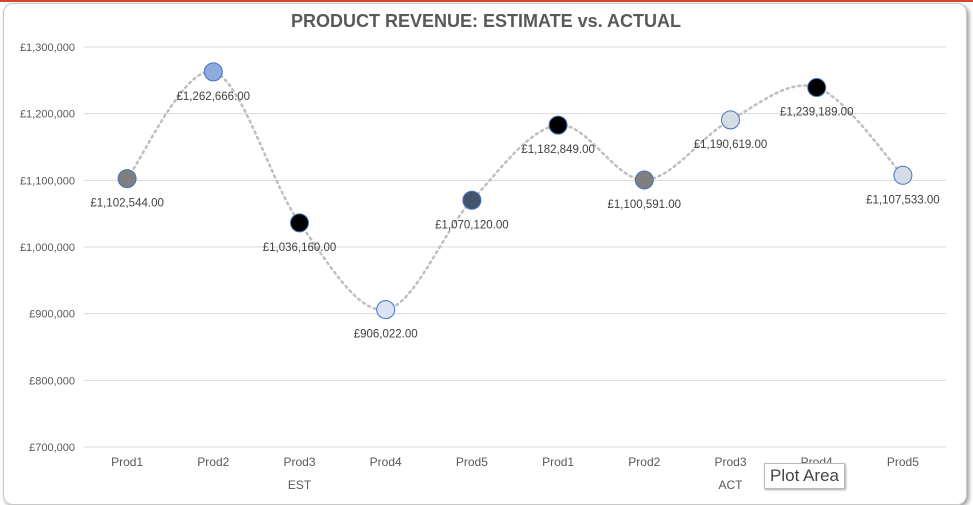  Describe the element at coordinates (214, 97) in the screenshot. I see `data-label: £1,262,666.00` at that location.